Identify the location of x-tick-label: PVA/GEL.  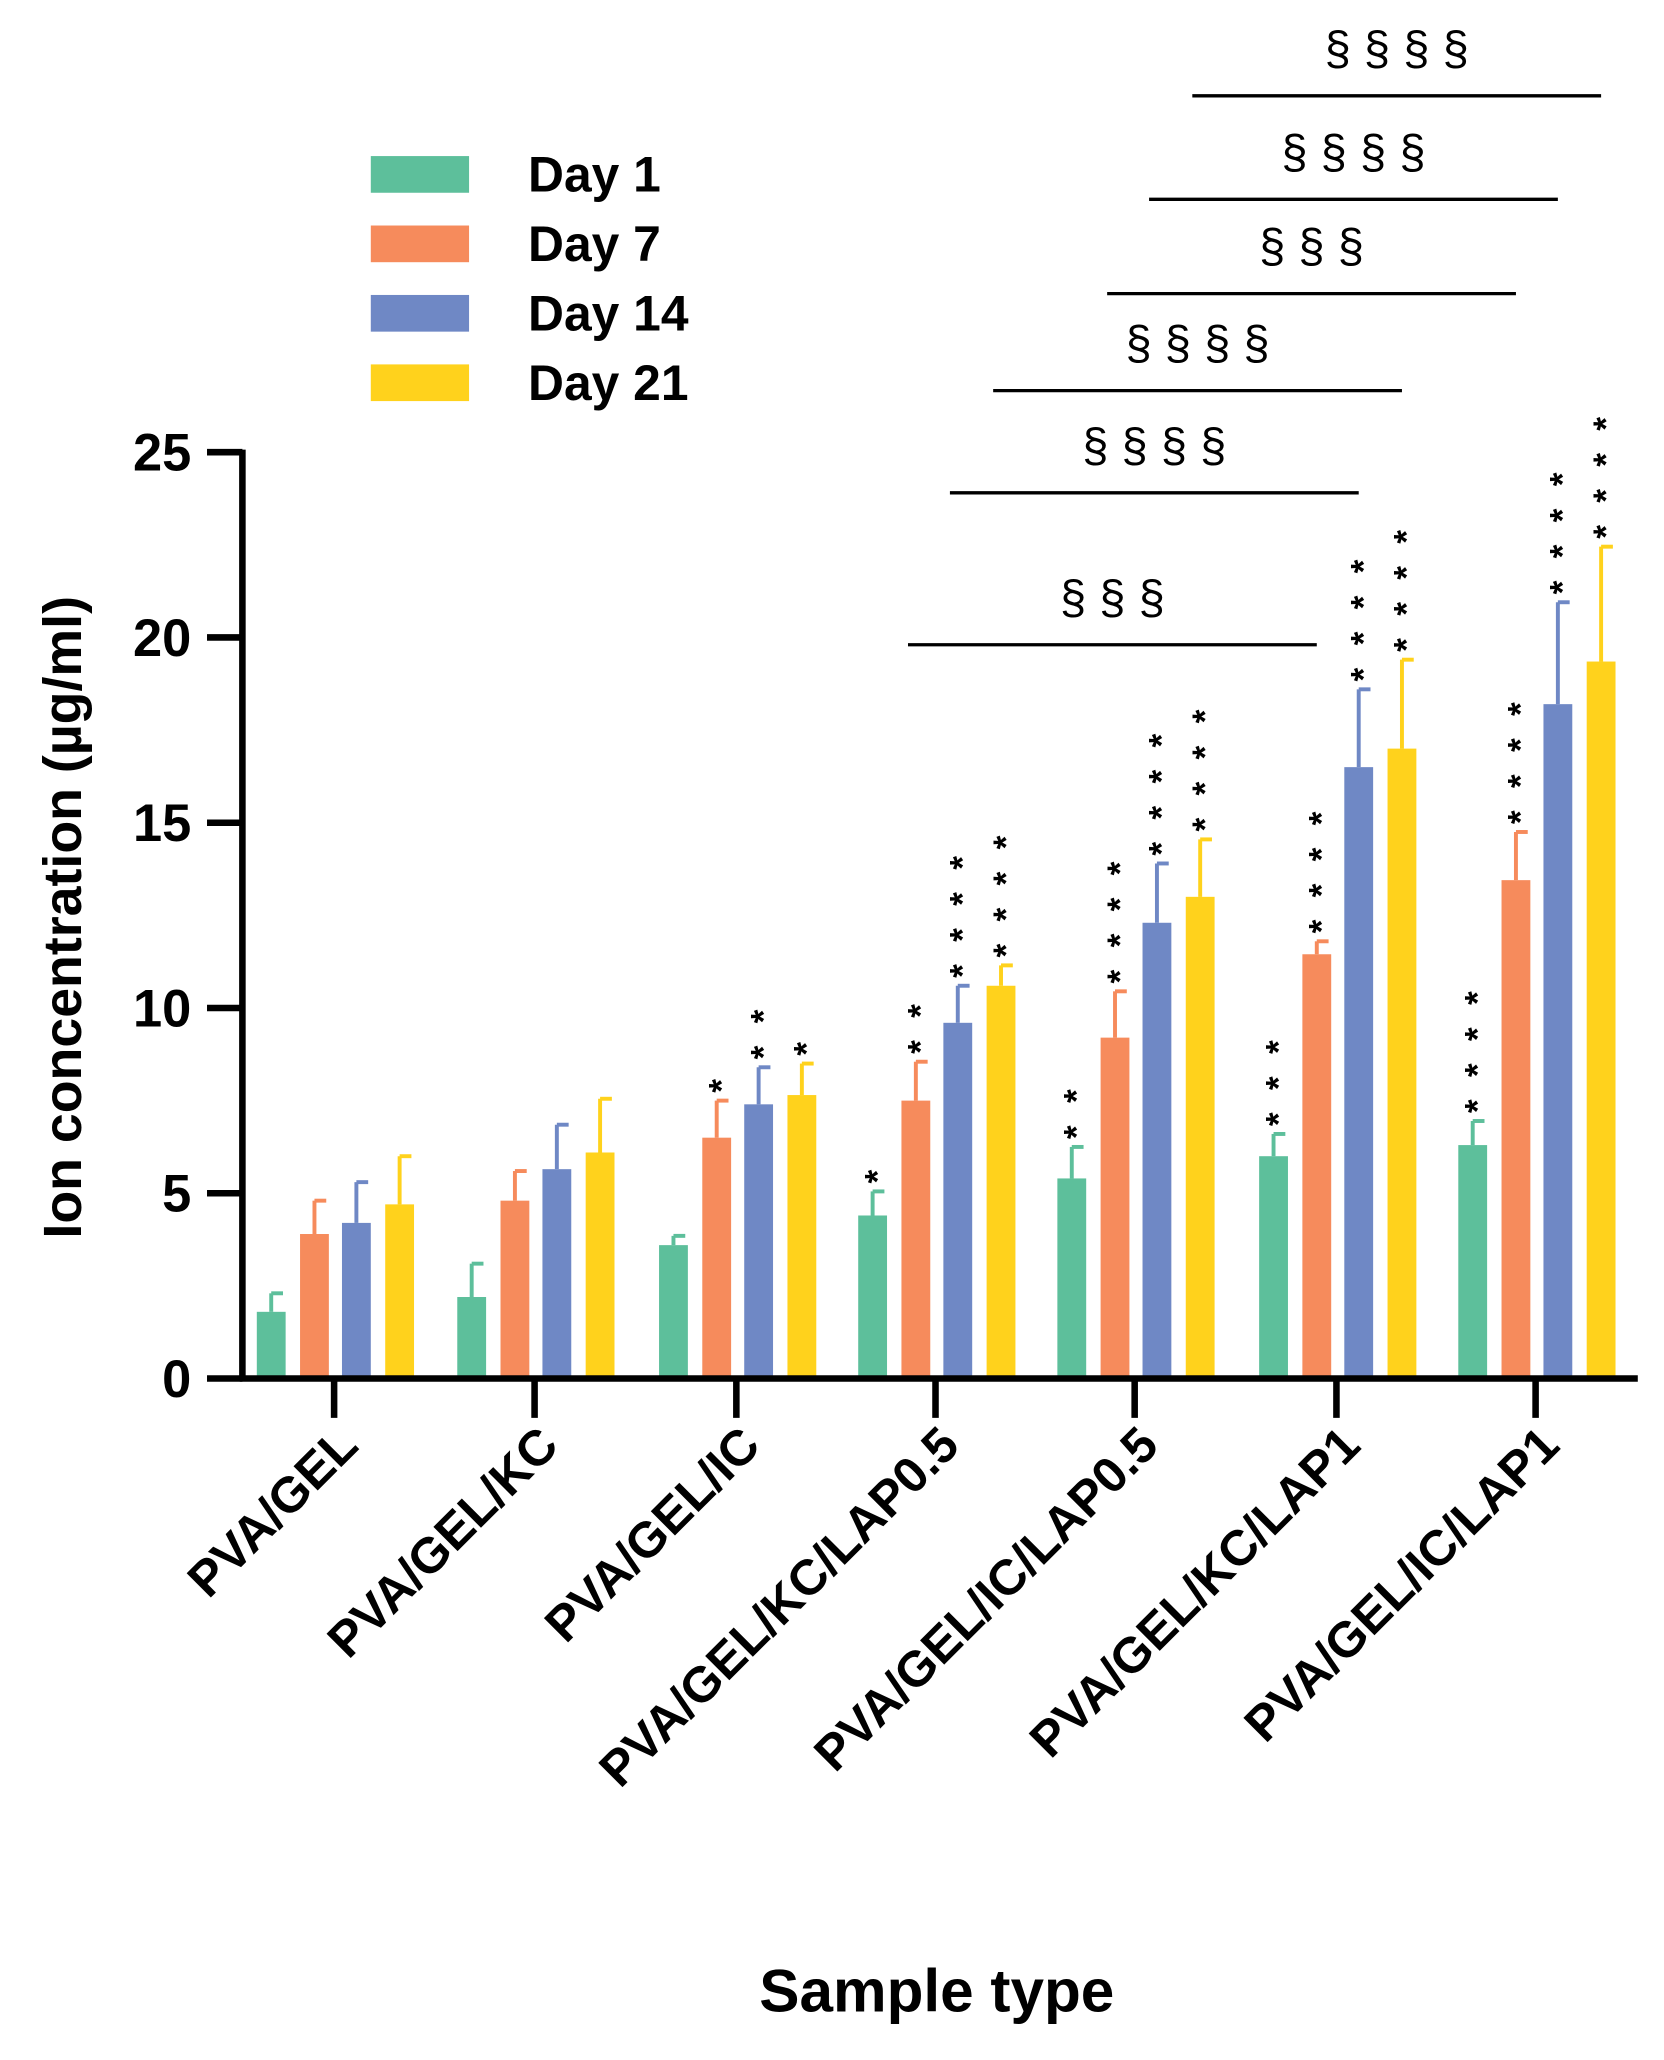
(272, 1511).